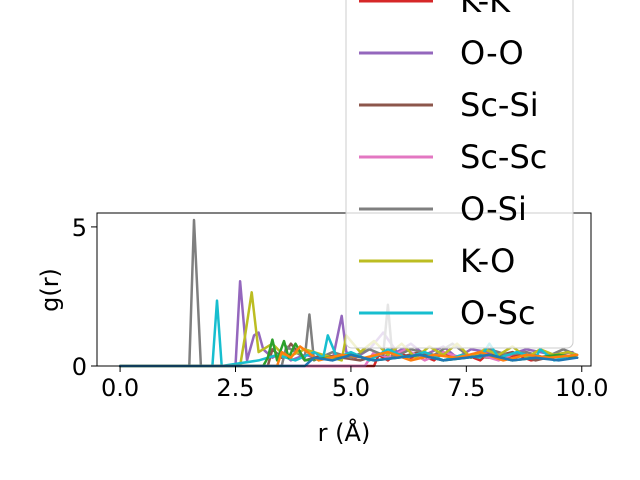 Image resolution: width=640 pixels, height=480 pixels. Describe the element at coordinates (503, 157) in the screenshot. I see `legend-label-sc-sc: Sc-Sc` at that location.